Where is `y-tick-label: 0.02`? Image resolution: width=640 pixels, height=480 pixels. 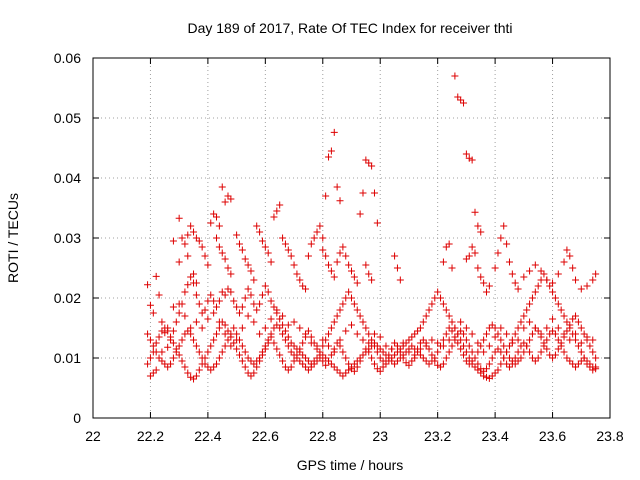 y-tick-label: 0.02 is located at coordinates (67, 298).